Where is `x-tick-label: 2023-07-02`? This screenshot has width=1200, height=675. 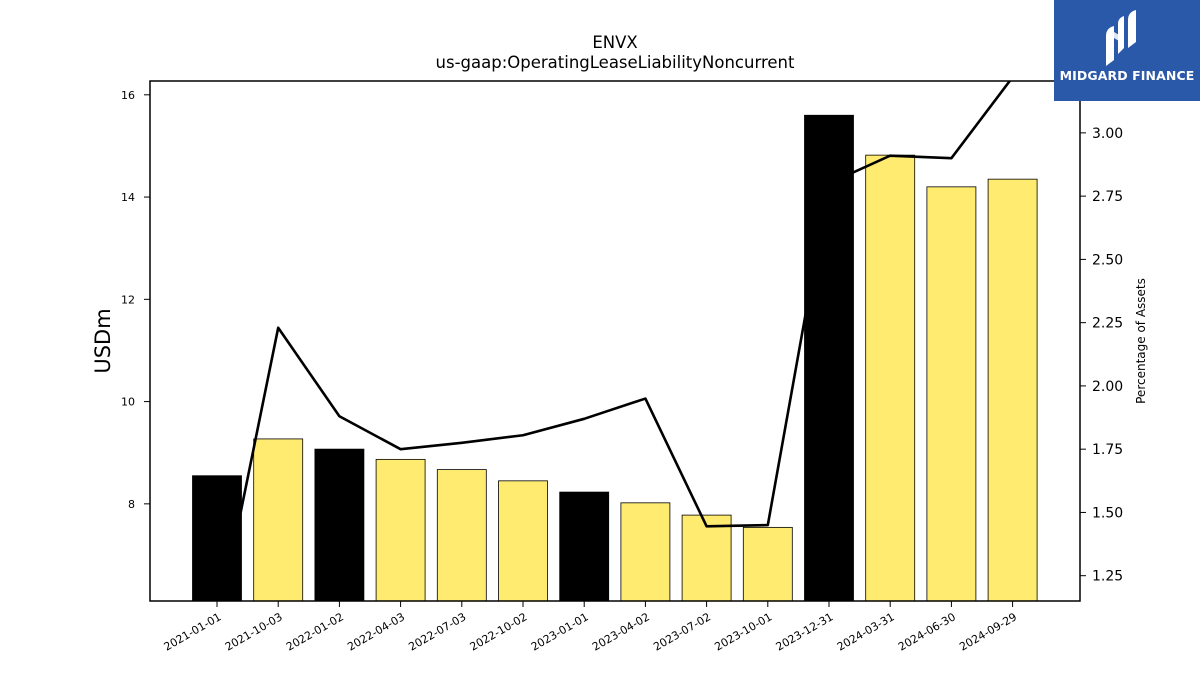 x-tick-label: 2023-07-02 is located at coordinates (682, 631).